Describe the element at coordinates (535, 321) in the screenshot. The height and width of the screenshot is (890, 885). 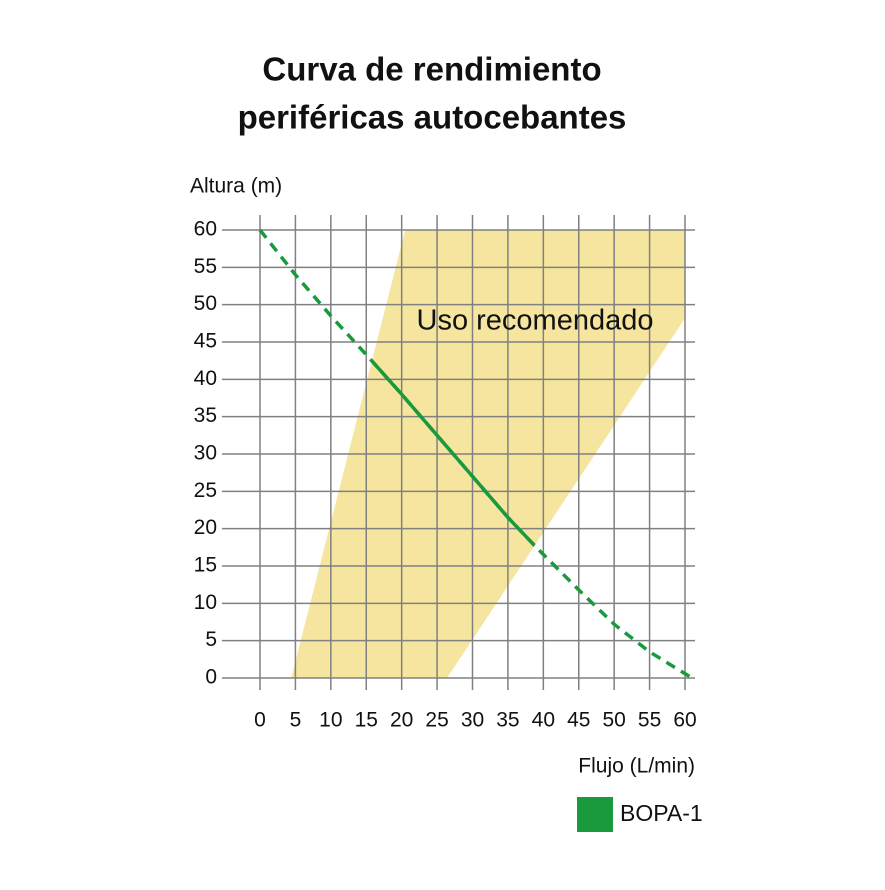
I see `region-label: Uso recomendado` at that location.